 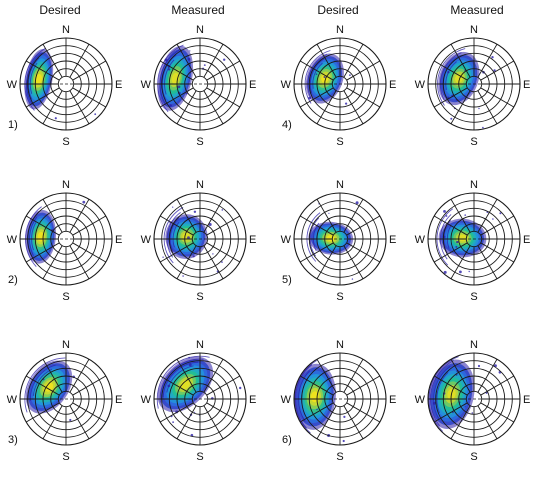 I want to click on polar-panel: N S W E 3), so click(x=65, y=401).